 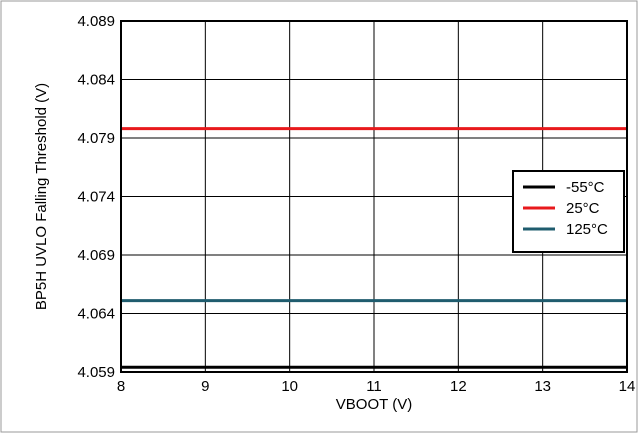 I want to click on x-tick-label: 14, so click(x=627, y=386).